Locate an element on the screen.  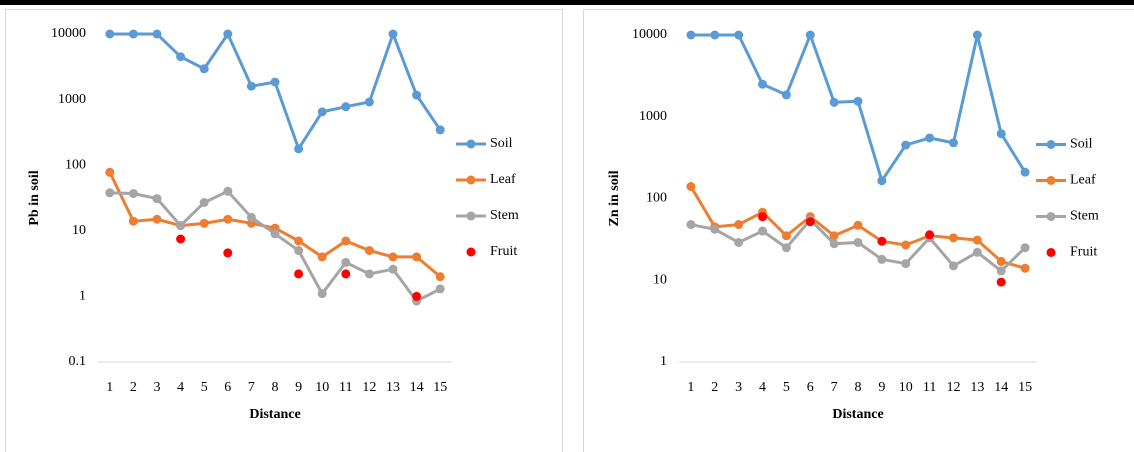
x-tick-label: 15 is located at coordinates (1025, 387).